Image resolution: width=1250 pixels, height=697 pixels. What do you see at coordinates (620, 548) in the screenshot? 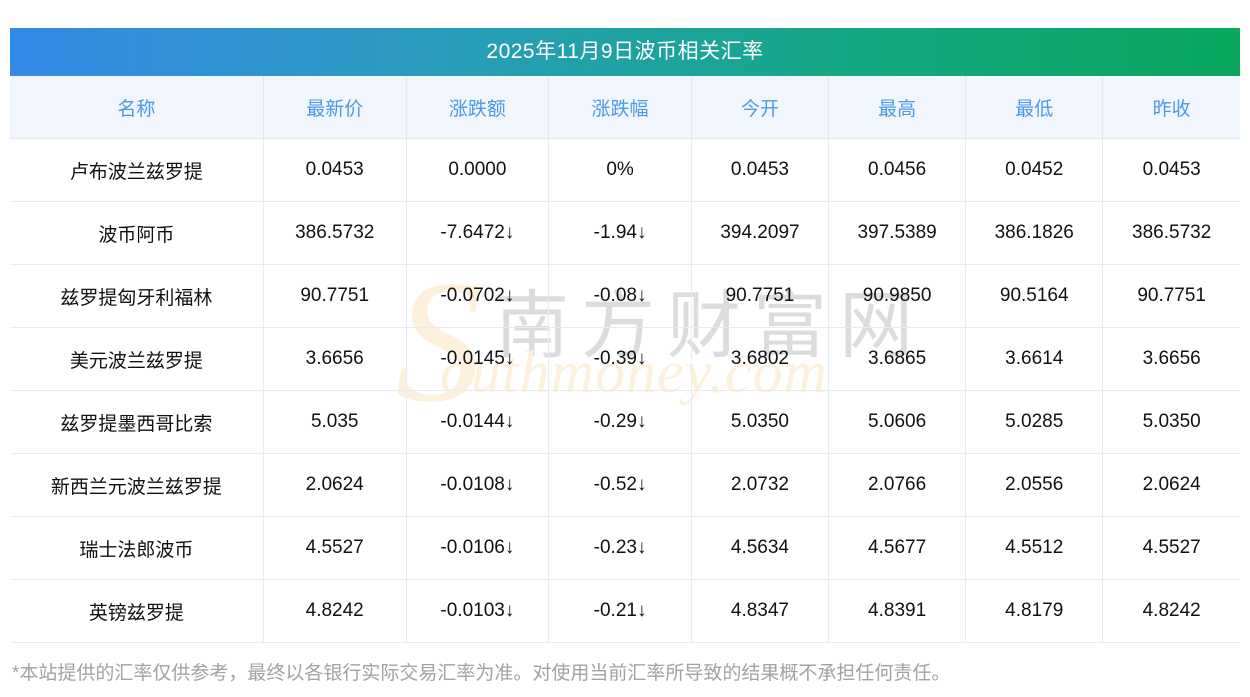
I see `cell-change-percent: -0.23↓` at bounding box center [620, 548].